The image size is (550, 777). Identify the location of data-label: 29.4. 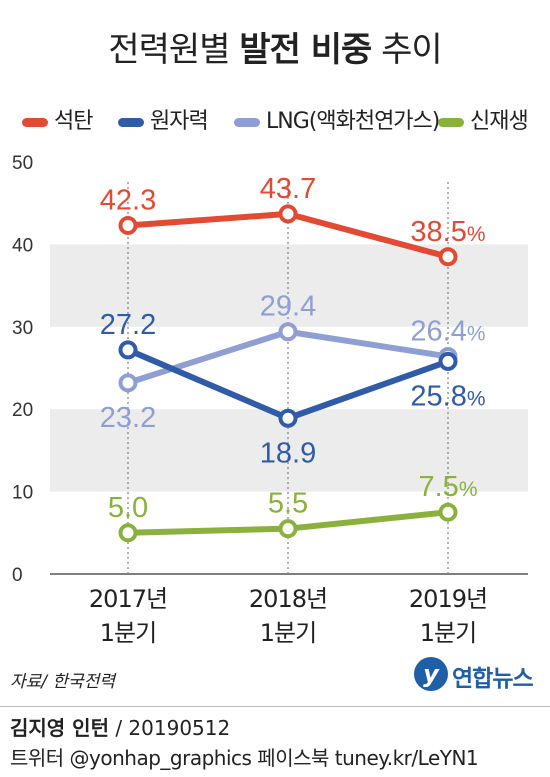
(288, 307).